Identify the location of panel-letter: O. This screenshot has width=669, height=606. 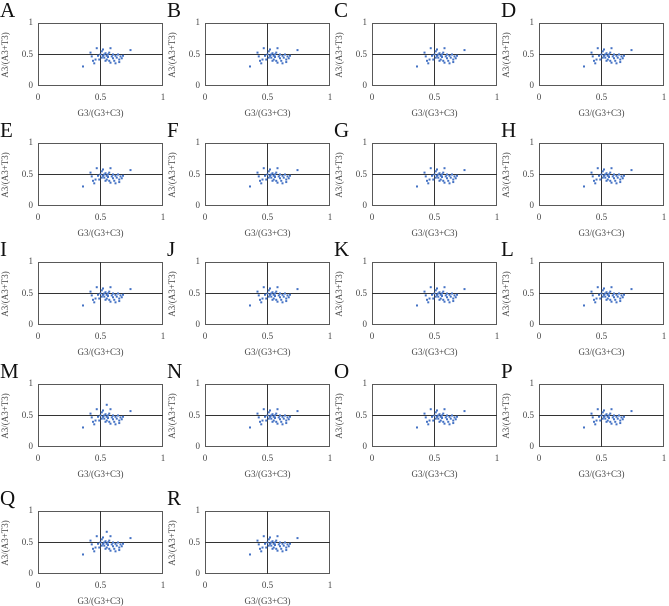
(342, 371).